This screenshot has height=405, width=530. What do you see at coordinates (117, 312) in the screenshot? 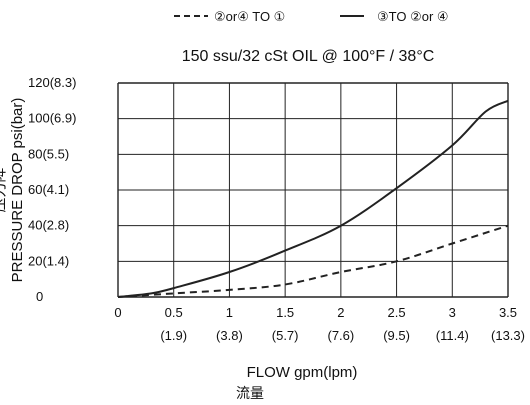
I see `x-tick-label: 0` at bounding box center [117, 312].